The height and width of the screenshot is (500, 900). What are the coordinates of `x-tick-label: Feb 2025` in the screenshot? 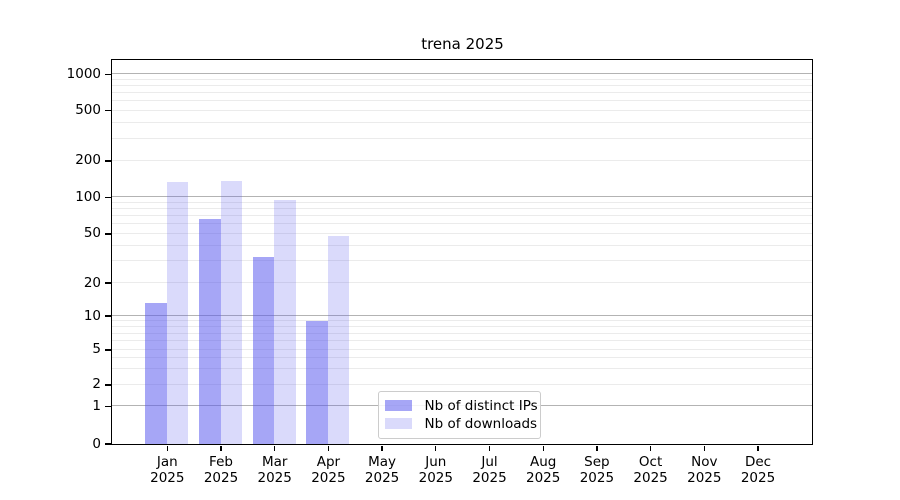 It's located at (221, 470).